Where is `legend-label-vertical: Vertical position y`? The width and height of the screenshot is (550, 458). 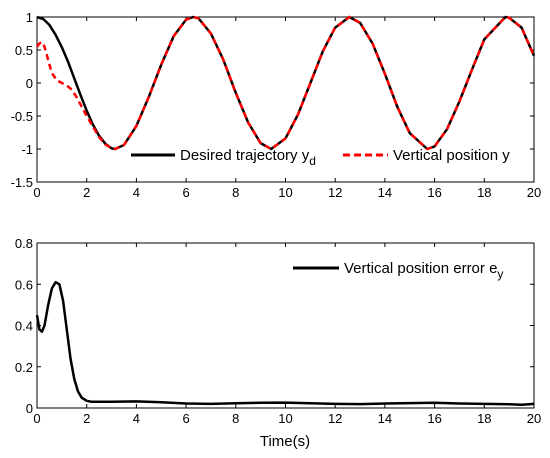 legend-label-vertical: Vertical position y is located at coordinates (451, 155).